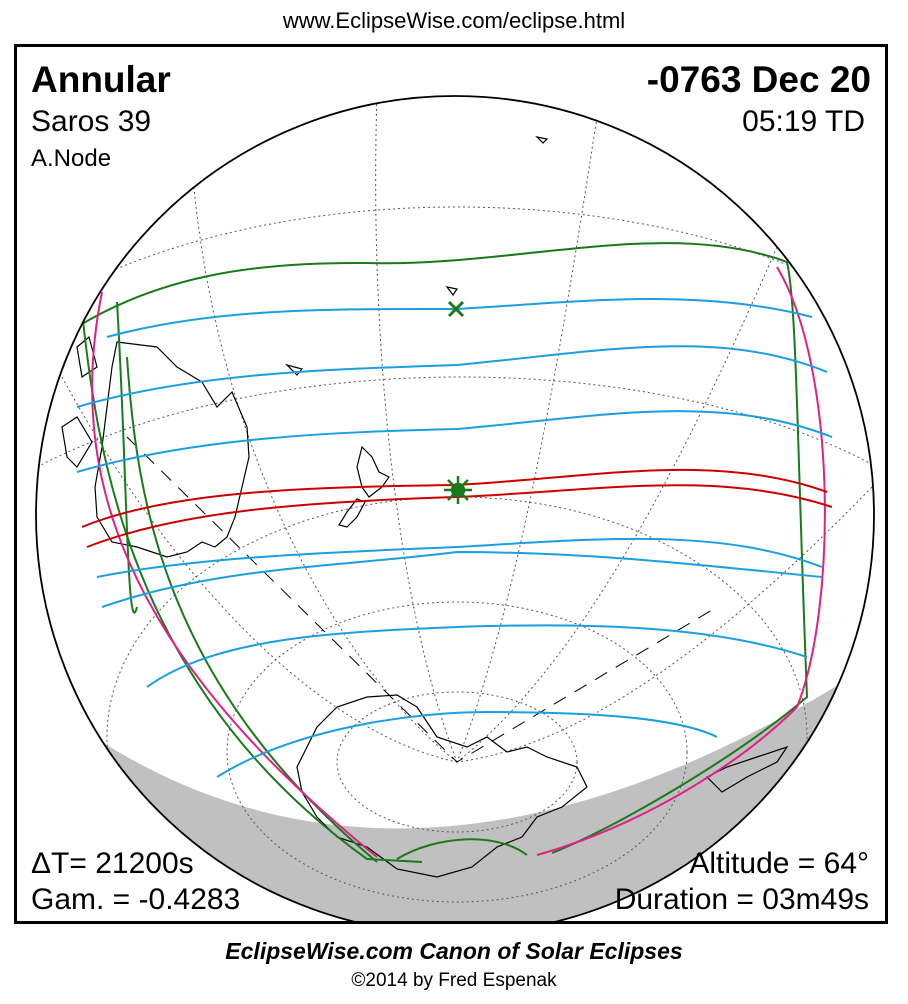 The image size is (908, 1004). What do you see at coordinates (91, 121) in the screenshot?
I see `saros-number: Saros 39` at bounding box center [91, 121].